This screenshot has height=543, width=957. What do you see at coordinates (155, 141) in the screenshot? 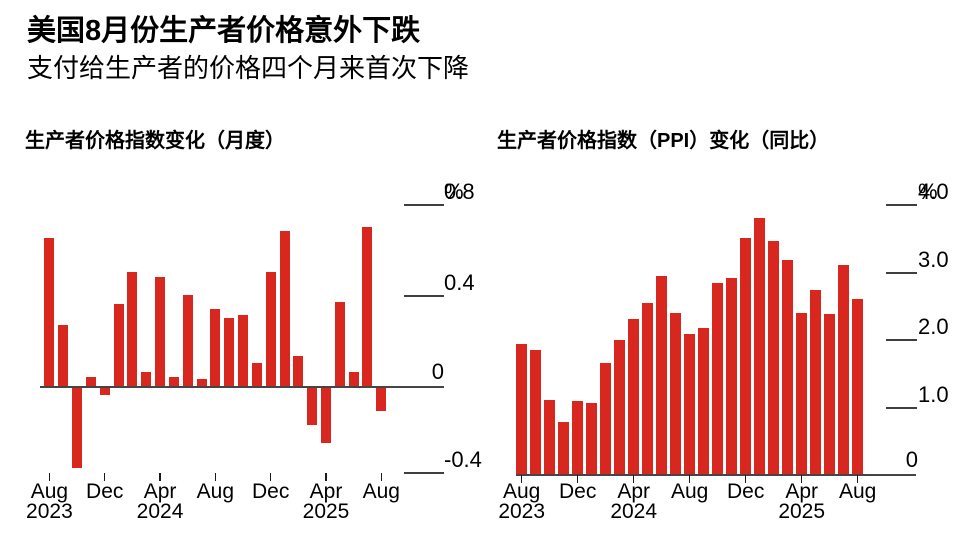
I see `chart-title-monthly: 生产者价格指数变化（月度）` at bounding box center [155, 141].